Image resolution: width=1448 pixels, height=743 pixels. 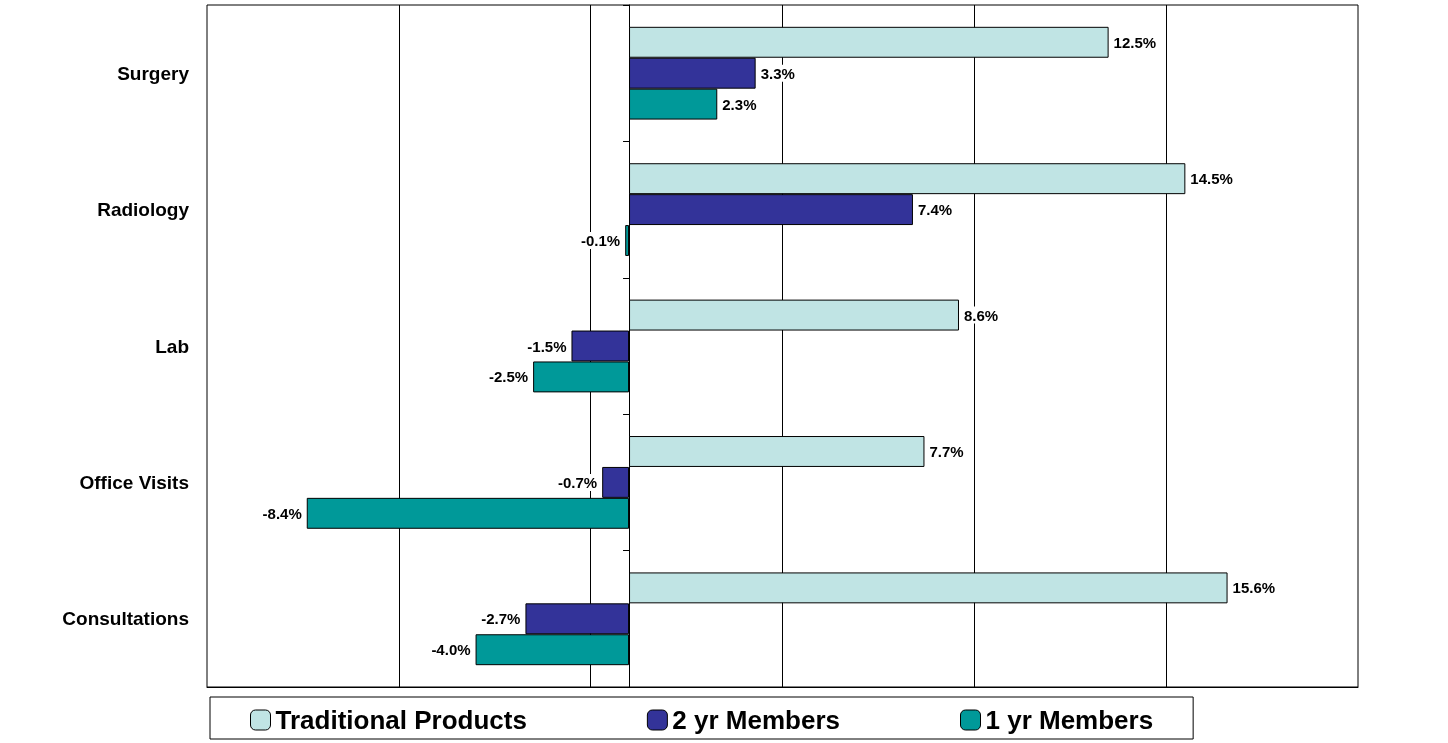 What do you see at coordinates (125, 619) in the screenshot?
I see `y-tick-label: Consultations` at bounding box center [125, 619].